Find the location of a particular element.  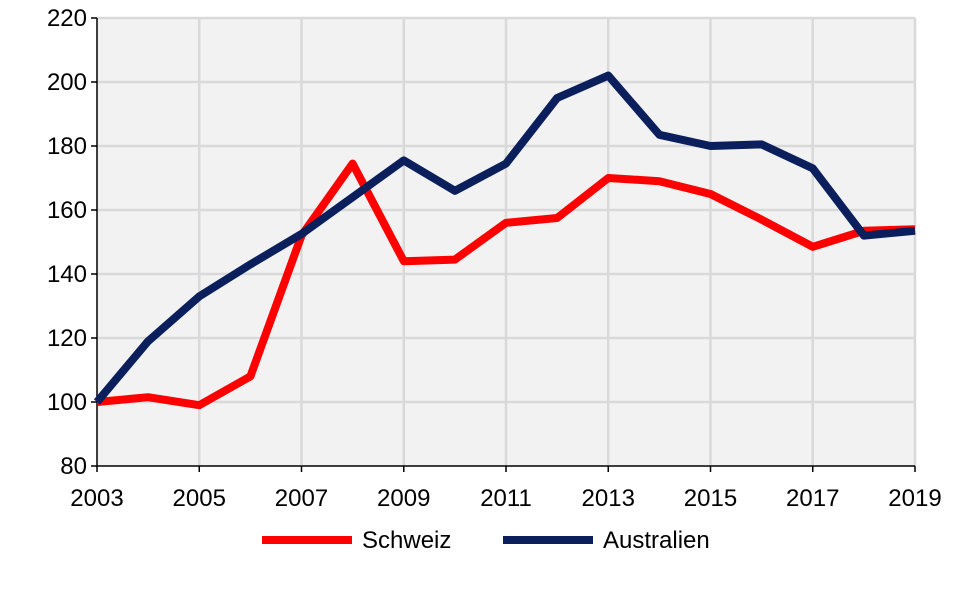

legend: Schweiz Australien is located at coordinates (486, 540).